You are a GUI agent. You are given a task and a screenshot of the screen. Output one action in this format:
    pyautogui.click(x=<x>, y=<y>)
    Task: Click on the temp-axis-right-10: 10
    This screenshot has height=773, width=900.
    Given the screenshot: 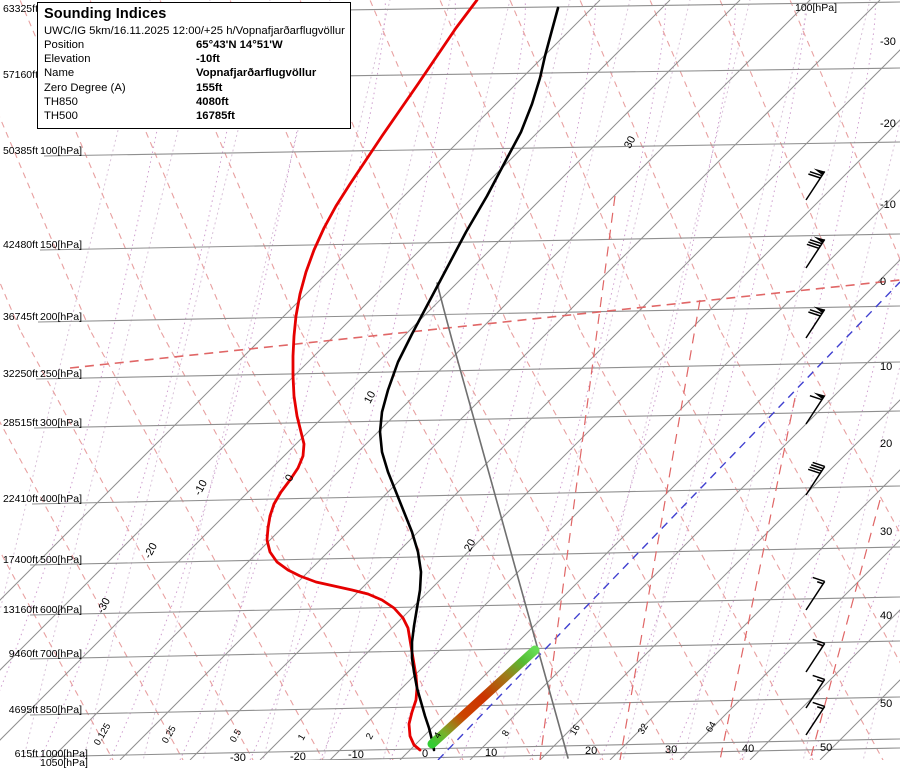 What is the action you would take?
    pyautogui.click(x=886, y=367)
    